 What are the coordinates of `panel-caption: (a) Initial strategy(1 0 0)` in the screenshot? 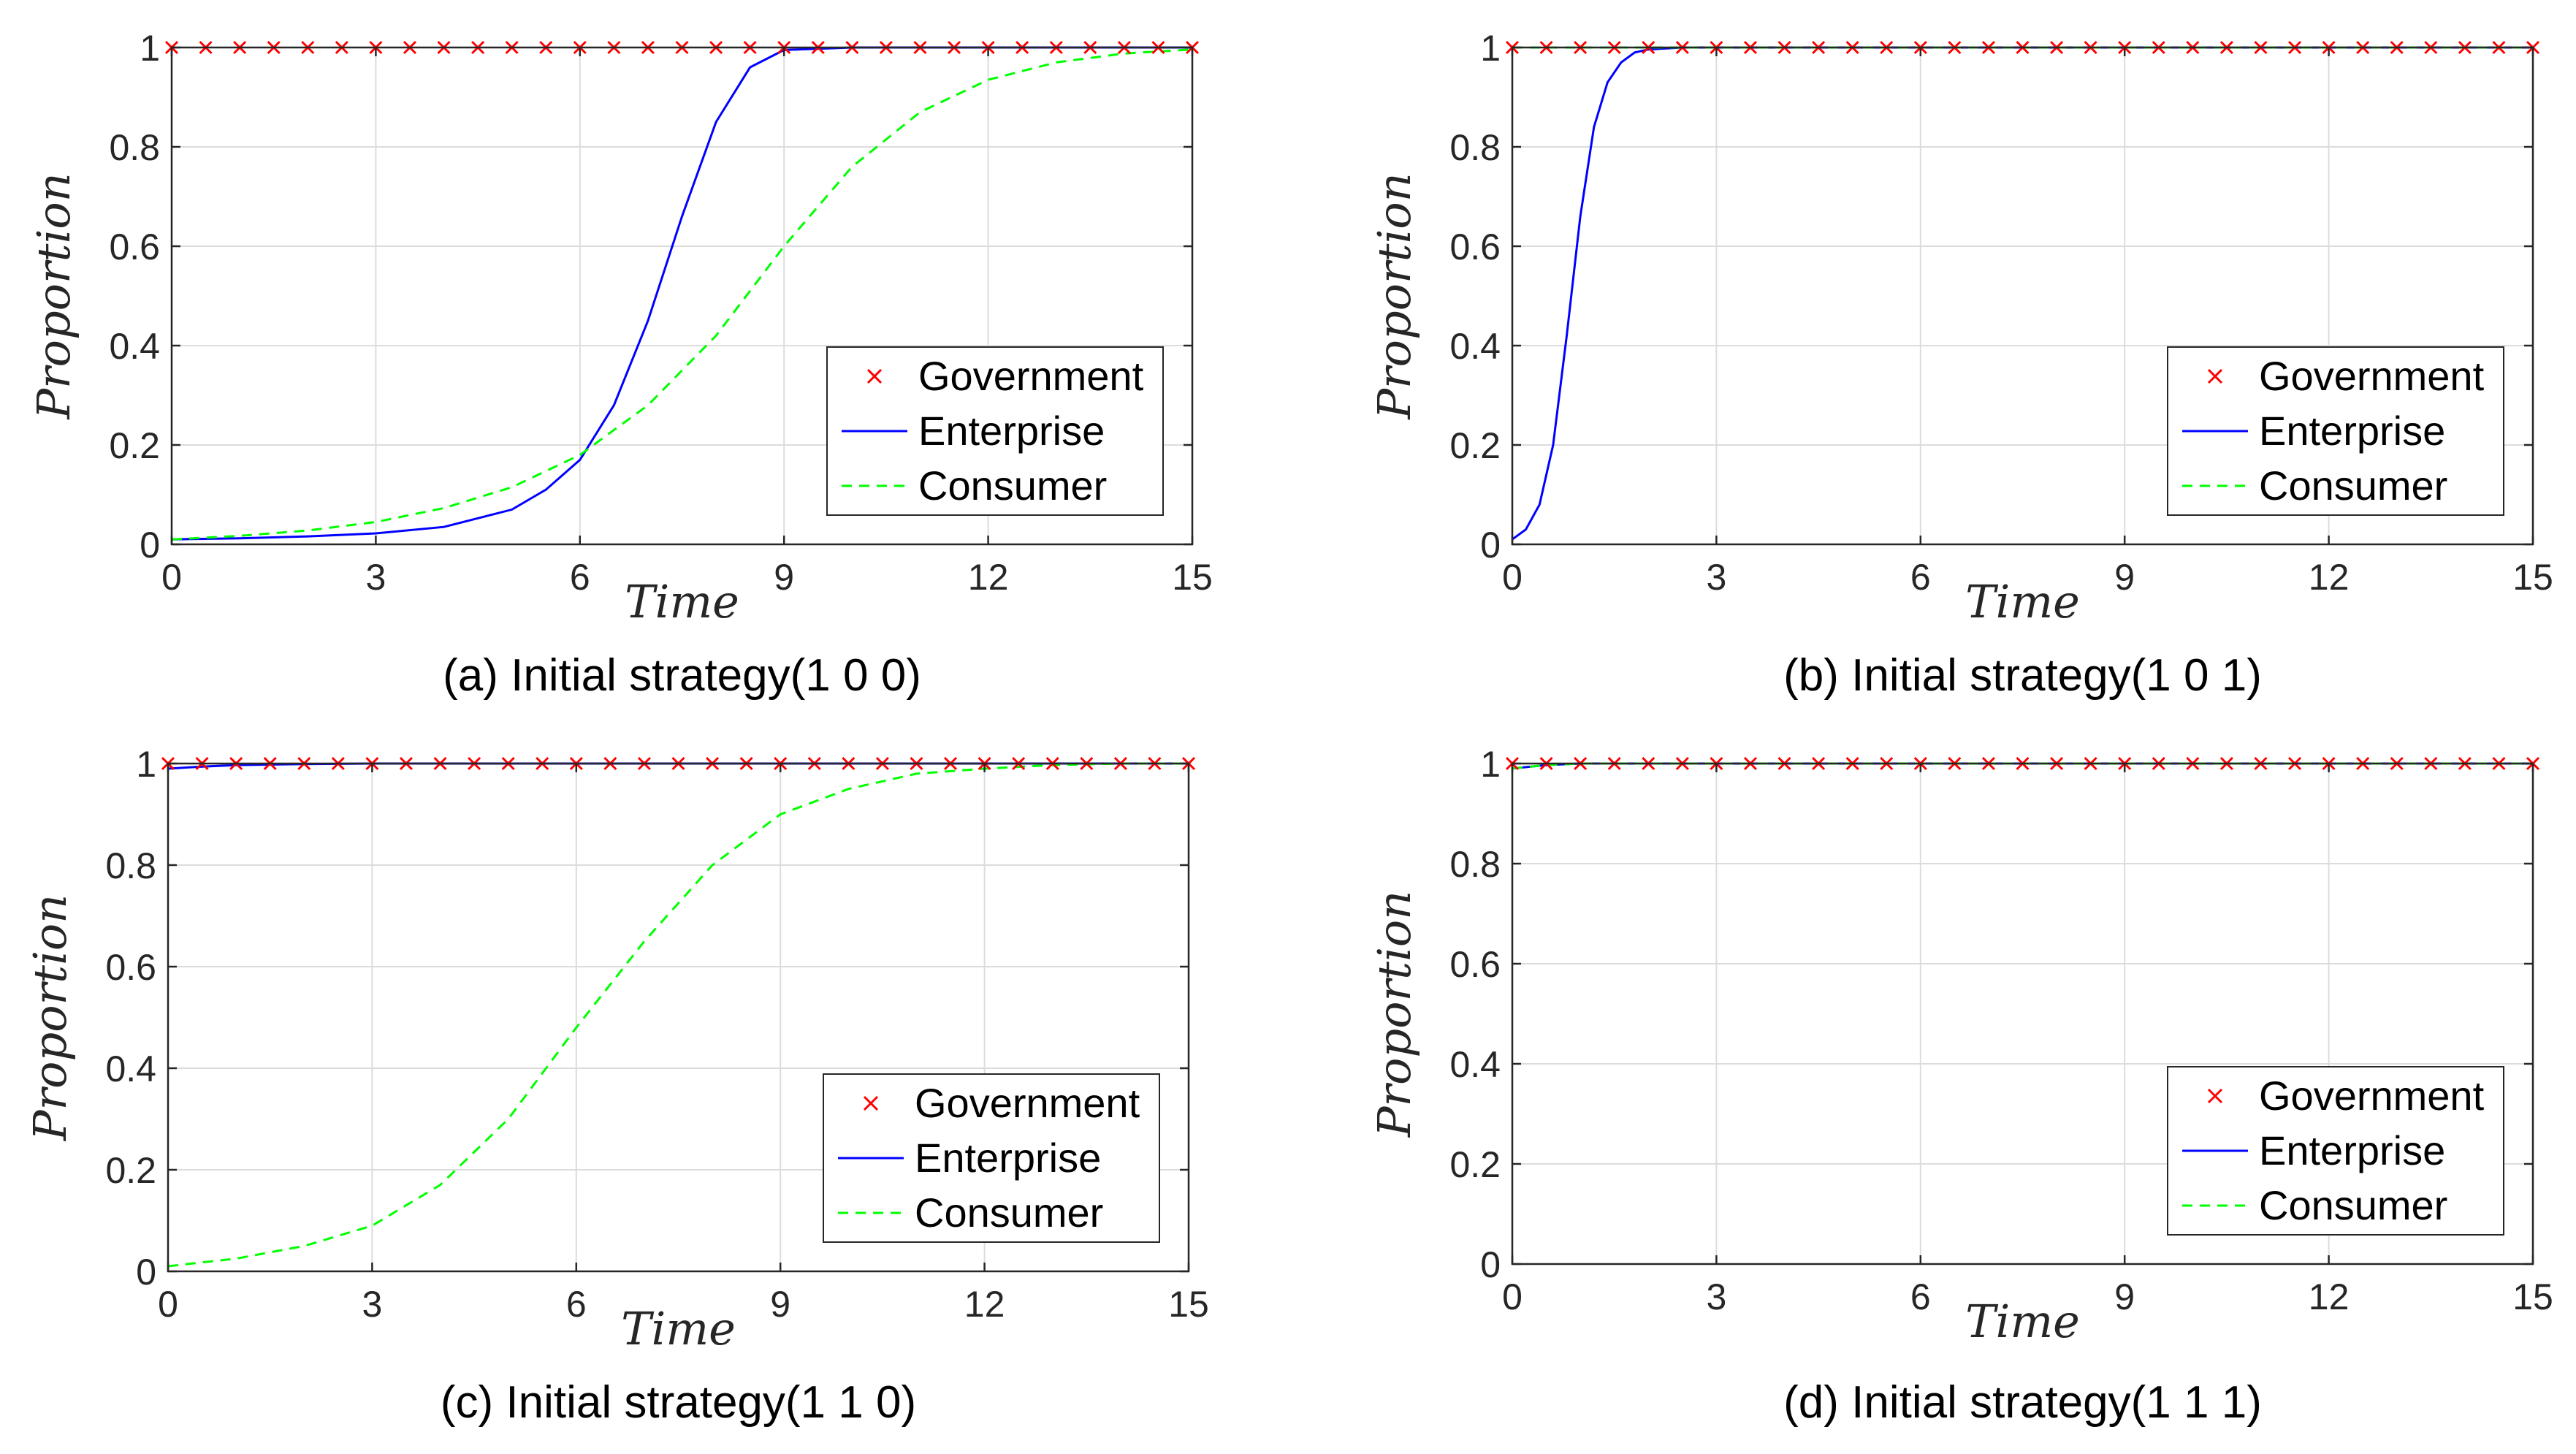 It's located at (682, 675).